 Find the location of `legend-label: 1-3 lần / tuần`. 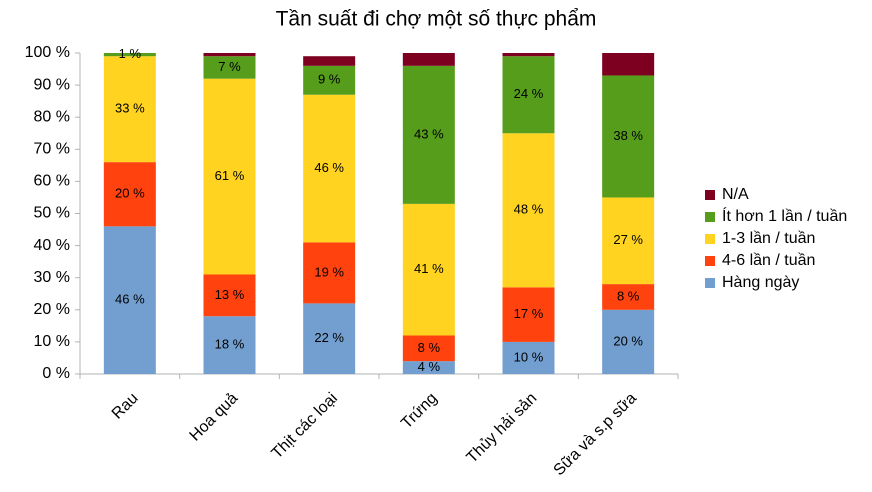

legend-label: 1-3 lần / tuần is located at coordinates (768, 238).